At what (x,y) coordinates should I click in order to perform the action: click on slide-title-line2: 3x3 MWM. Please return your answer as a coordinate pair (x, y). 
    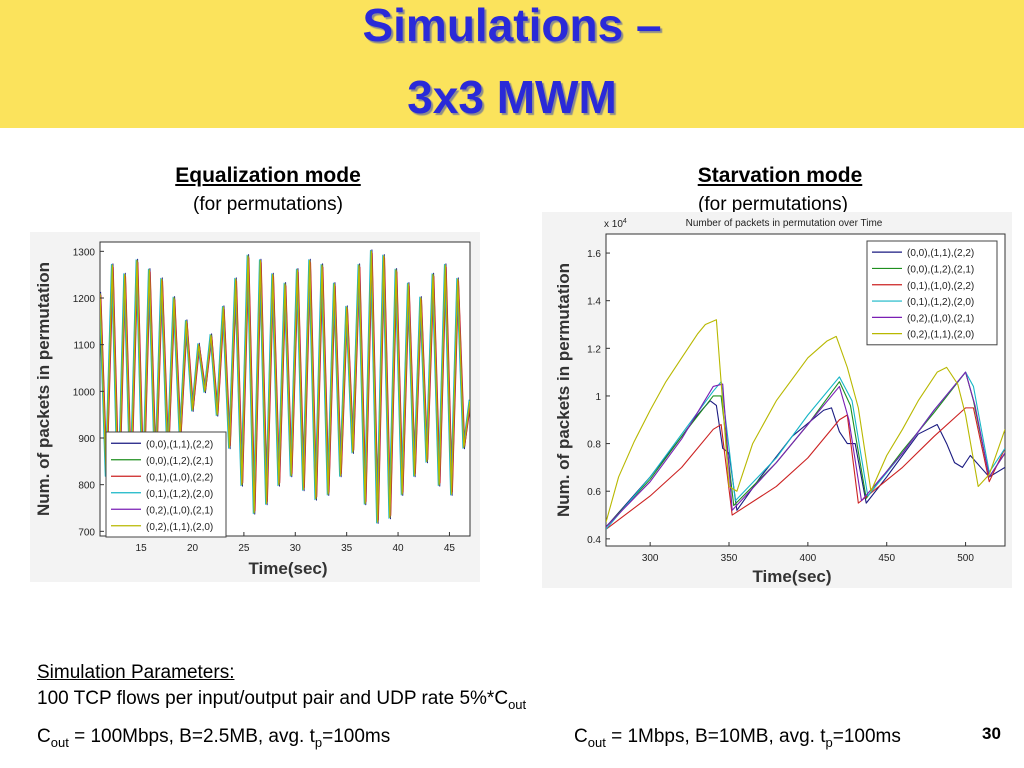
    Looking at the image, I should click on (512, 97).